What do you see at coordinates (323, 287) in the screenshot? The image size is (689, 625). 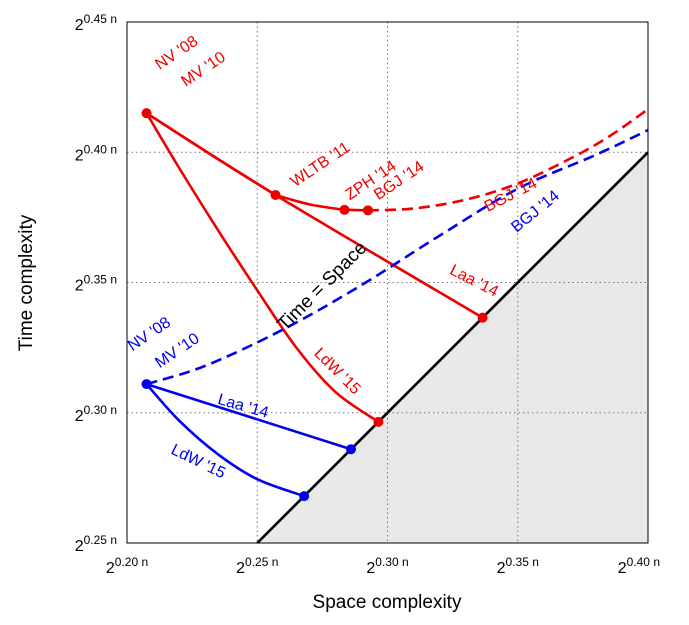 I see `time-equals-space-label: Time = Space` at bounding box center [323, 287].